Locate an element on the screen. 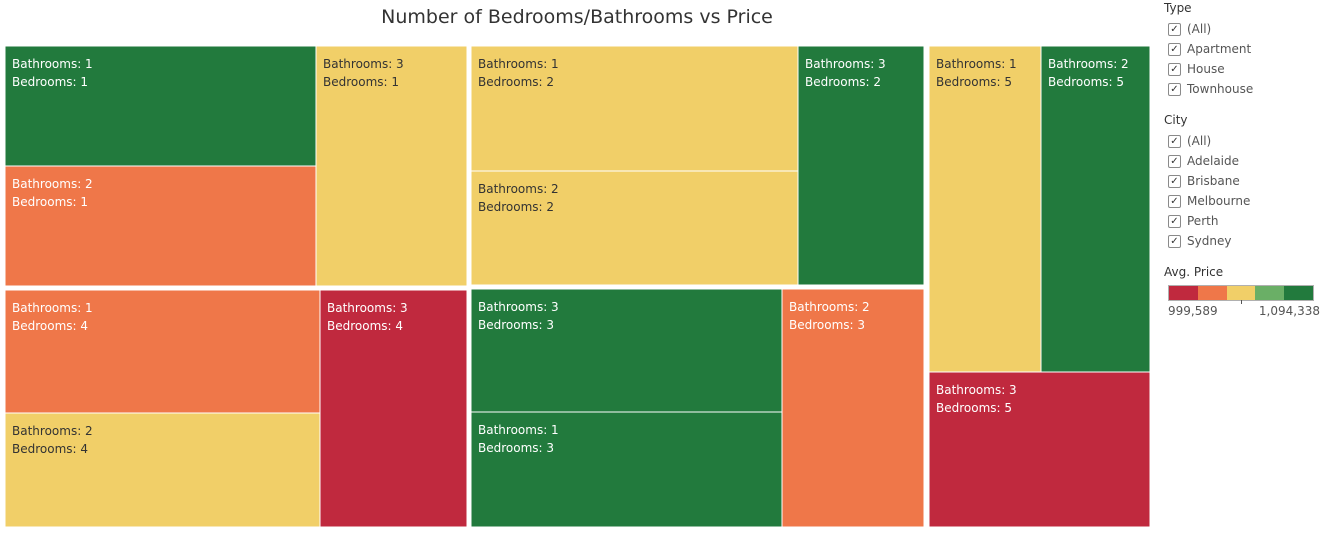  treemap-tile: Bathrooms: 2 Bedrooms: 1 is located at coordinates (160, 226).